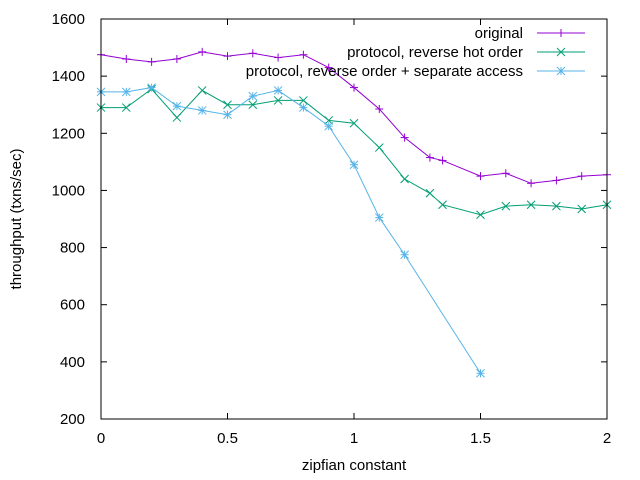 This screenshot has width=640, height=480. What do you see at coordinates (435, 52) in the screenshot?
I see `legend-label: protocol, reverse hot order` at bounding box center [435, 52].